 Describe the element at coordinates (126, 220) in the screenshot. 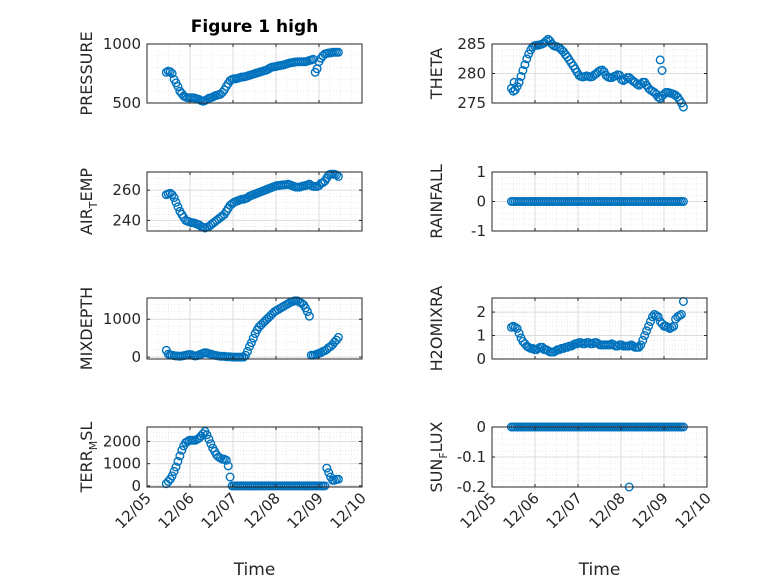

I see `y-tick-label: 240` at that location.